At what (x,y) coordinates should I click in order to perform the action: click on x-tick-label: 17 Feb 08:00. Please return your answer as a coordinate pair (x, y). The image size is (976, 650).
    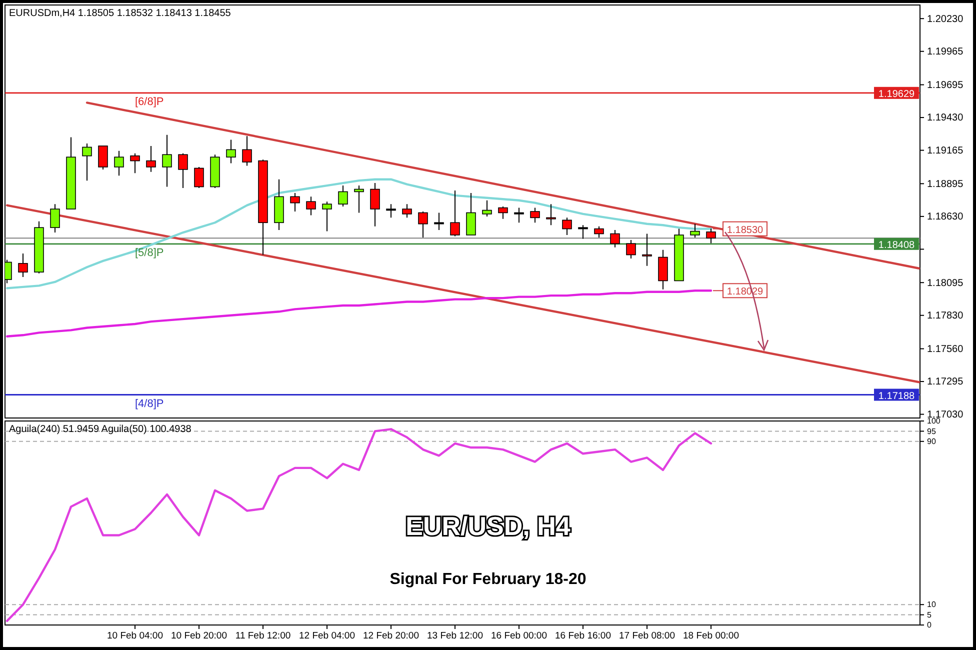
    Looking at the image, I should click on (647, 636).